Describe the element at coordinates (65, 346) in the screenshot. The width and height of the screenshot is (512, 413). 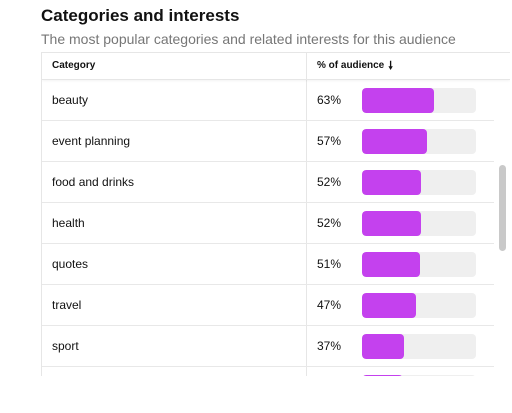
I see `row-category: sport` at that location.